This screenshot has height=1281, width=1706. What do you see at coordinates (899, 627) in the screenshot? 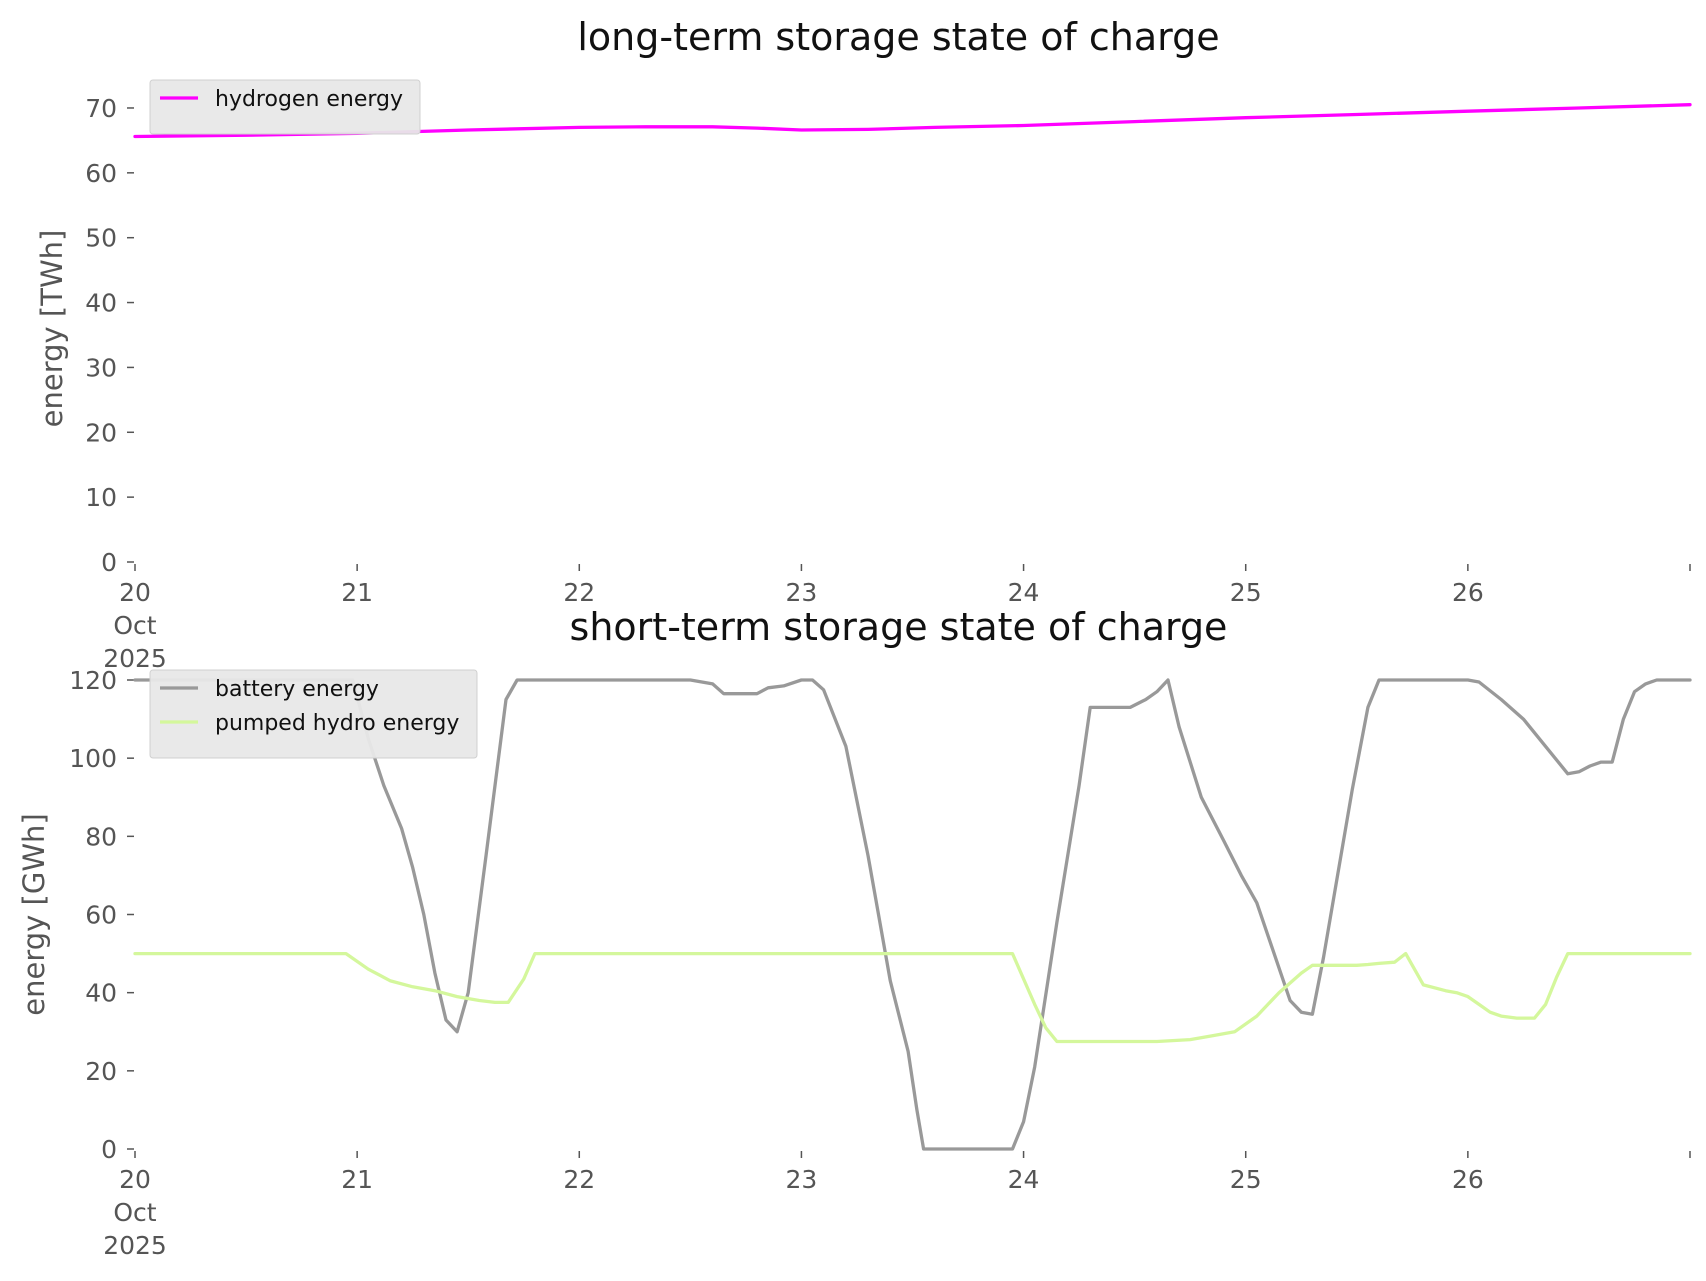
I see `chart-title: short-term storage state of charge` at bounding box center [899, 627].